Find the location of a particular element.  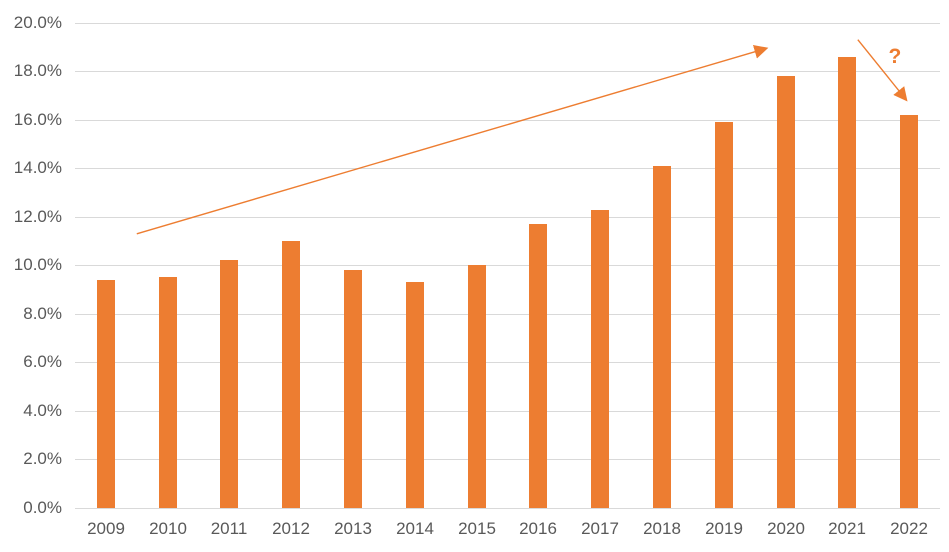

x-tick-label: 2014 is located at coordinates (415, 528).